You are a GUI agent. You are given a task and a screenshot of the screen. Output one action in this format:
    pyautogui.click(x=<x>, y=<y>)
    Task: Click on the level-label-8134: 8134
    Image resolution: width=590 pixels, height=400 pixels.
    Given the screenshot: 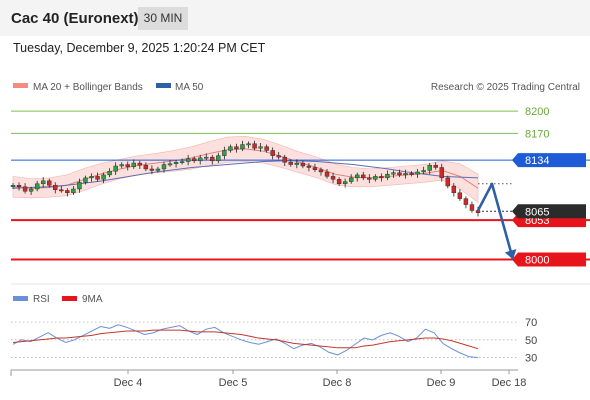 What is the action you would take?
    pyautogui.click(x=537, y=161)
    